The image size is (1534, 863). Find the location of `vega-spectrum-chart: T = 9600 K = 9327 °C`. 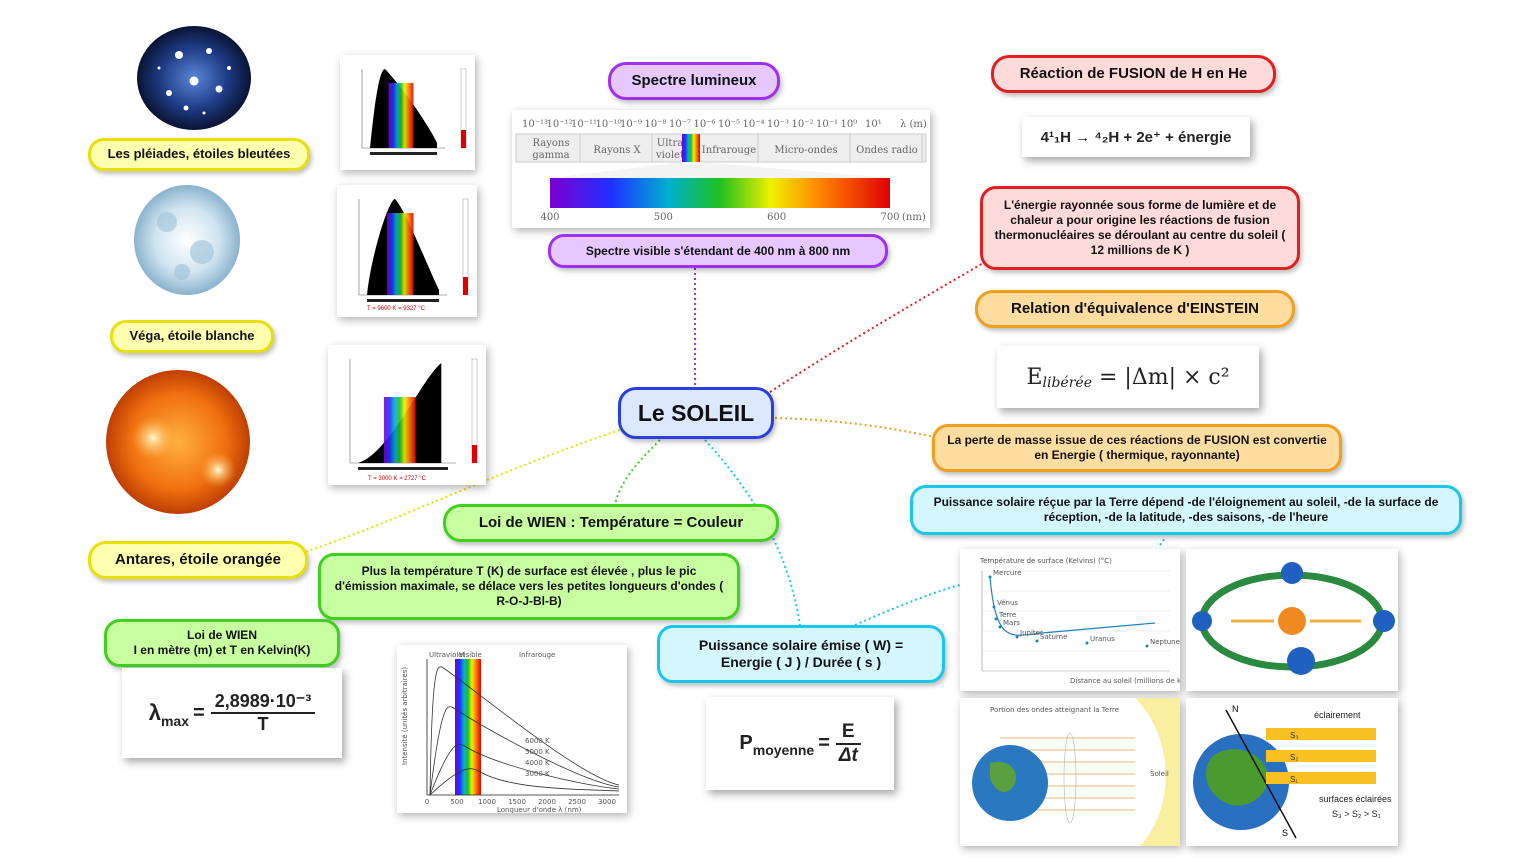

vega-spectrum-chart: T = 9600 K = 9327 °C is located at coordinates (407, 251).